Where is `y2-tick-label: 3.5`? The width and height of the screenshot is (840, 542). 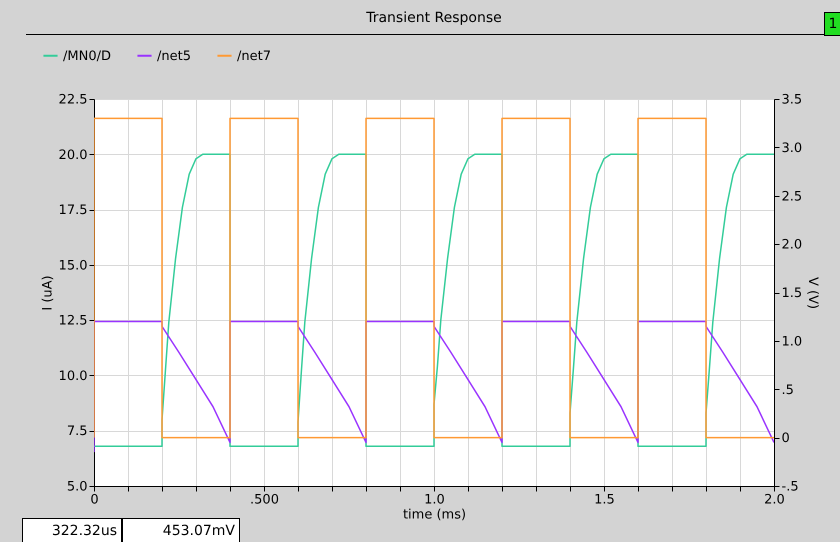 y2-tick-label: 3.5 is located at coordinates (792, 100).